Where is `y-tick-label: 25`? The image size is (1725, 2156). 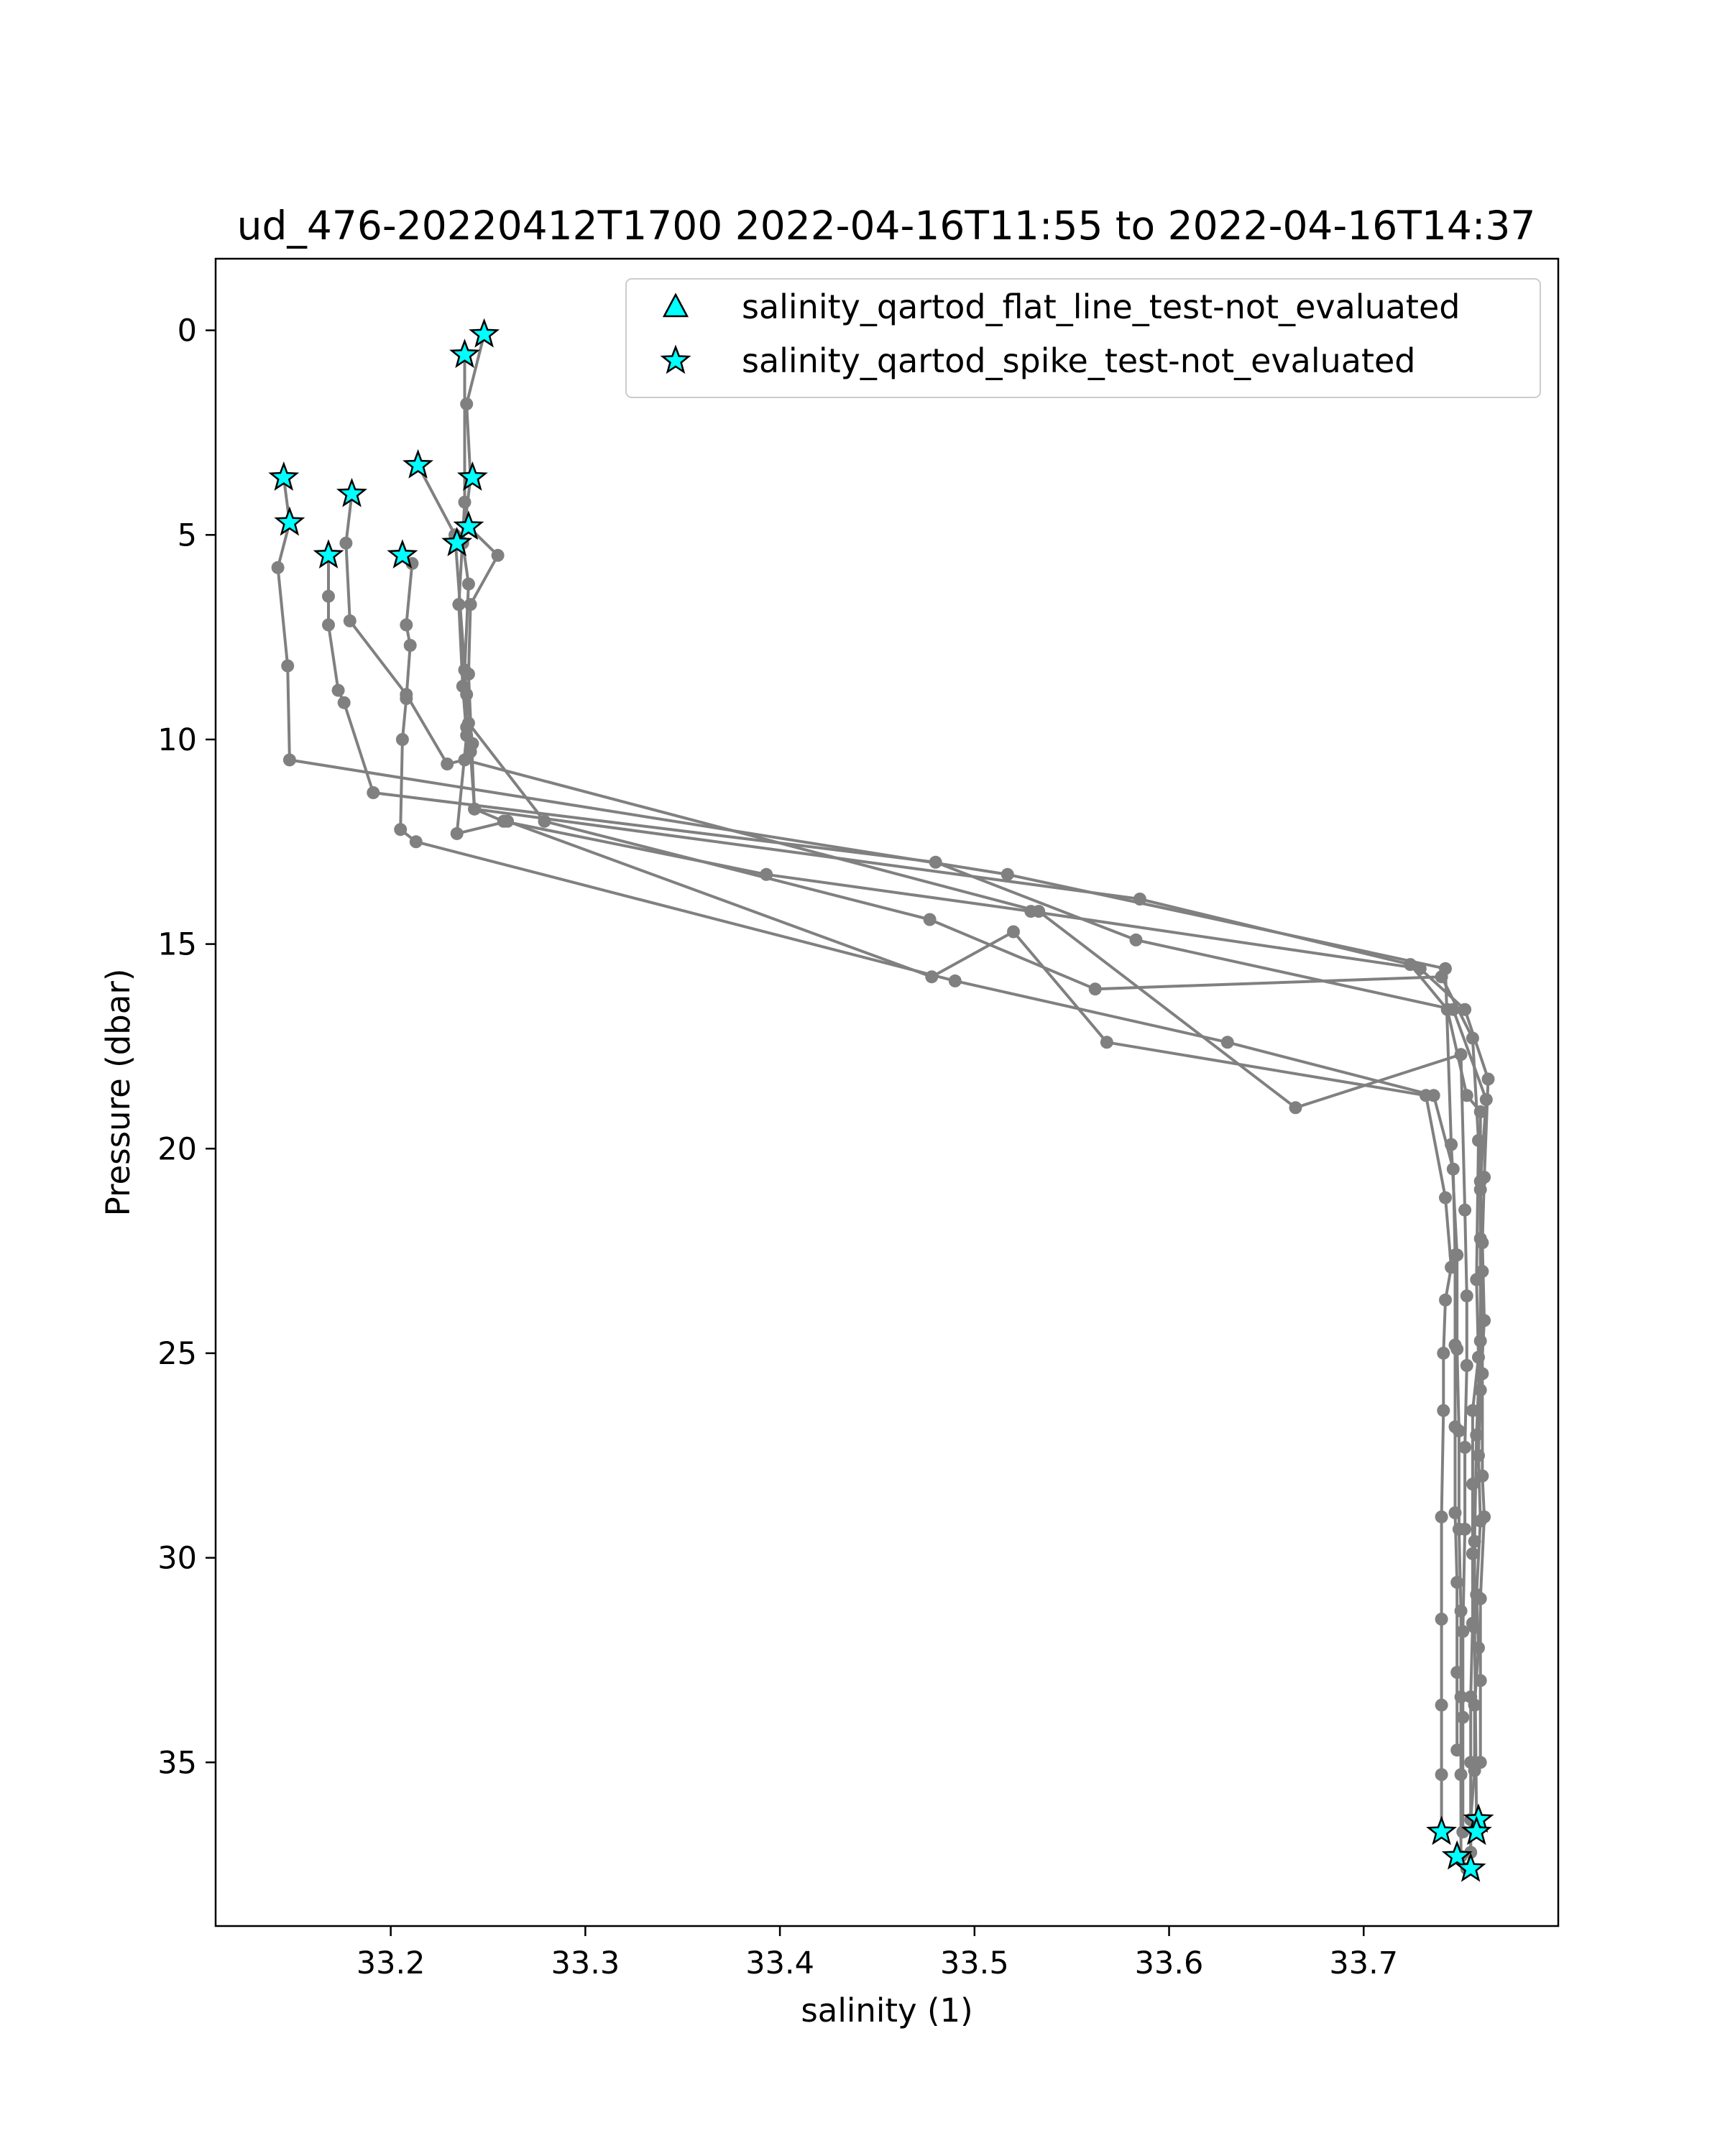 y-tick-label: 25 is located at coordinates (177, 1354).